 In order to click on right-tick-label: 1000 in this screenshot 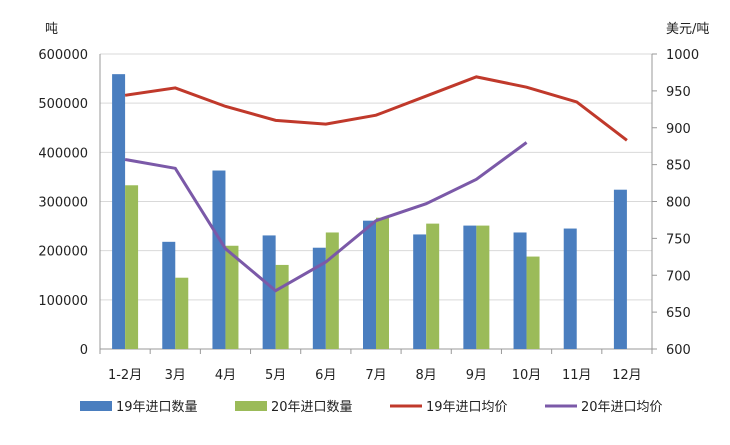, I will do `click(682, 55)`.